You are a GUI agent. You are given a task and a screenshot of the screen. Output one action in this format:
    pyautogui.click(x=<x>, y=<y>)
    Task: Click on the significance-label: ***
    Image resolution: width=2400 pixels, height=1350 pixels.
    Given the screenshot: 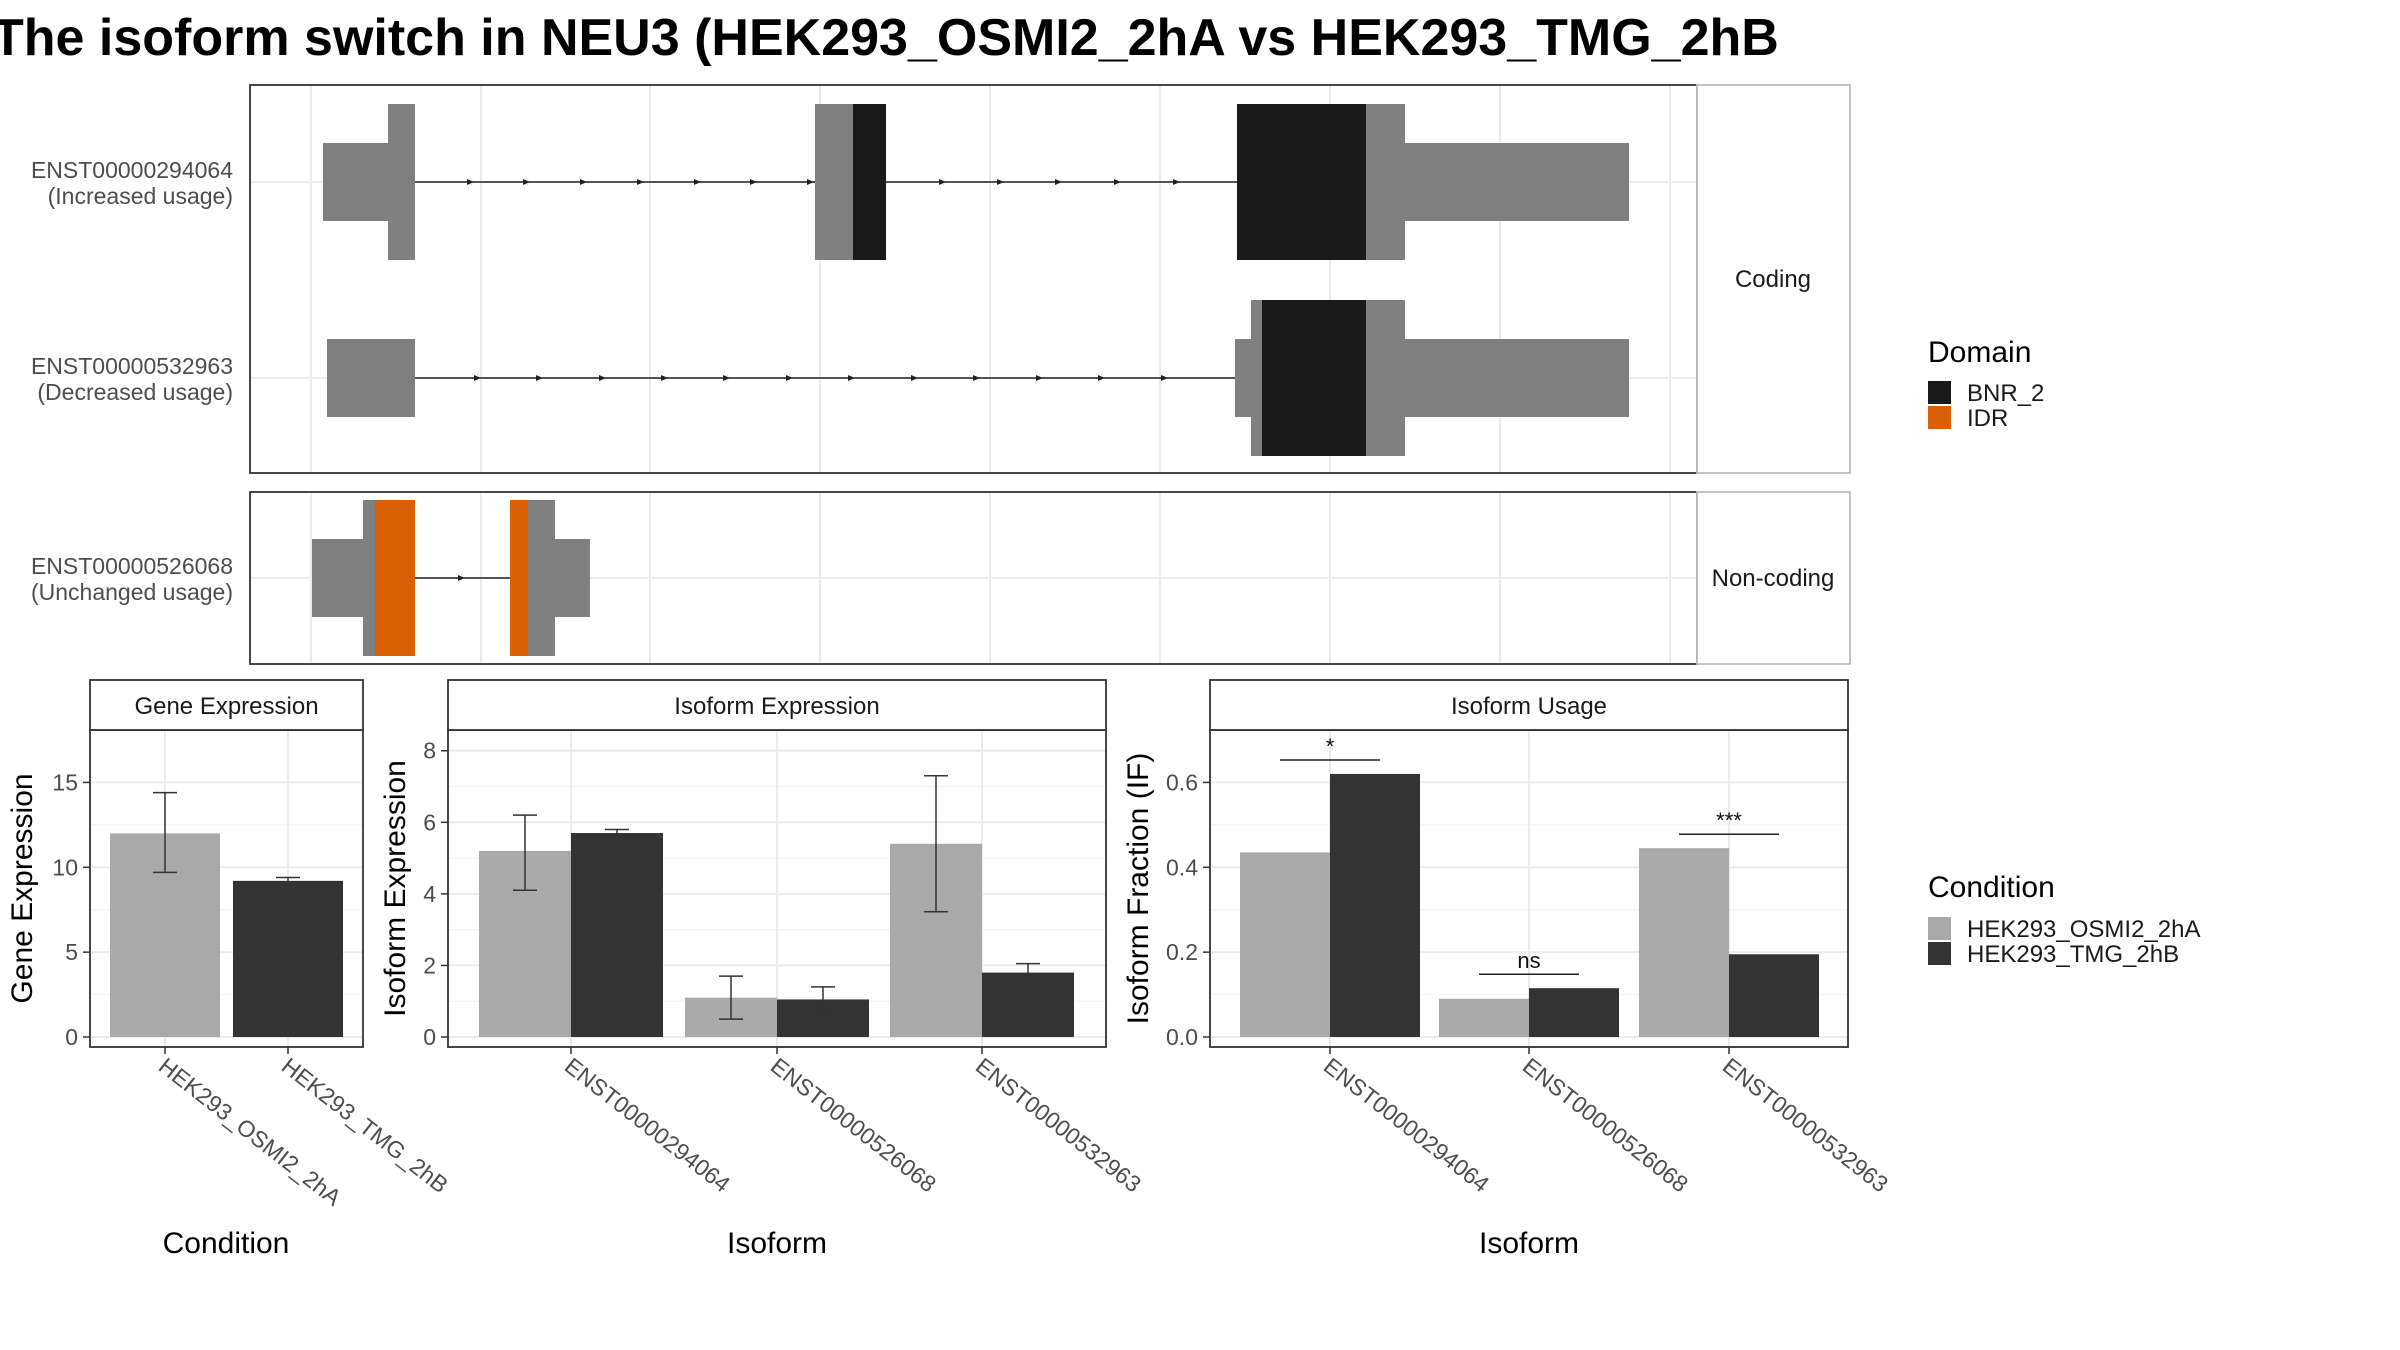 What is the action you would take?
    pyautogui.click(x=1729, y=820)
    